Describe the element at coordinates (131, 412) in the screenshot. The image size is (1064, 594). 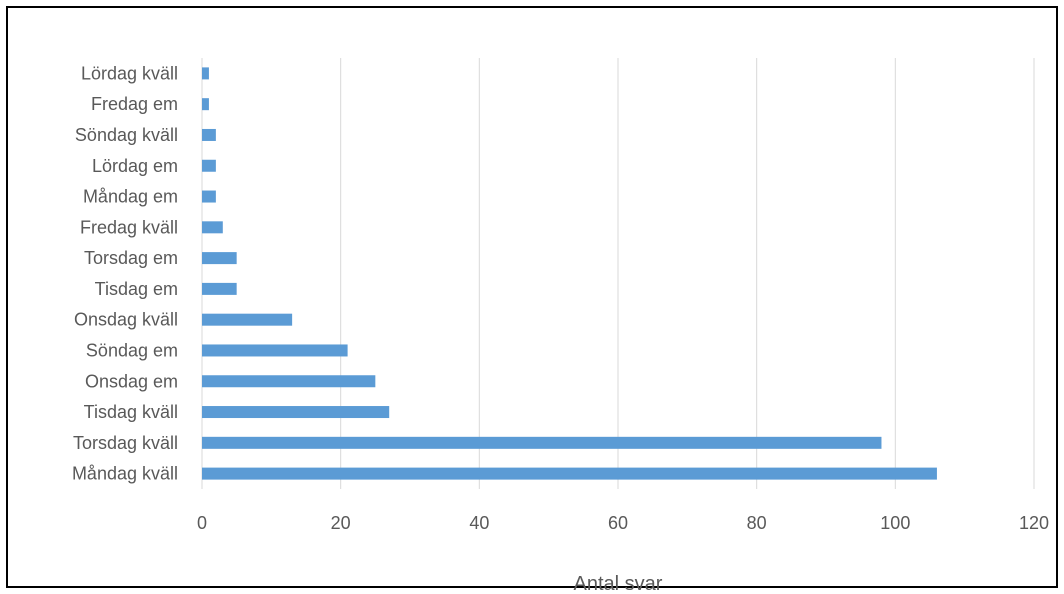
I see `category-label: Tisdag kväll` at that location.